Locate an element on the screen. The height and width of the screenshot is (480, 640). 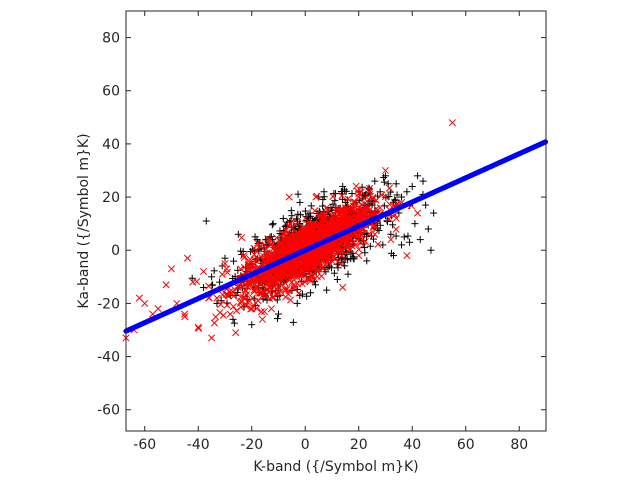
x-axis-label: K-band ({/Symbol m}K) is located at coordinates (335, 467).